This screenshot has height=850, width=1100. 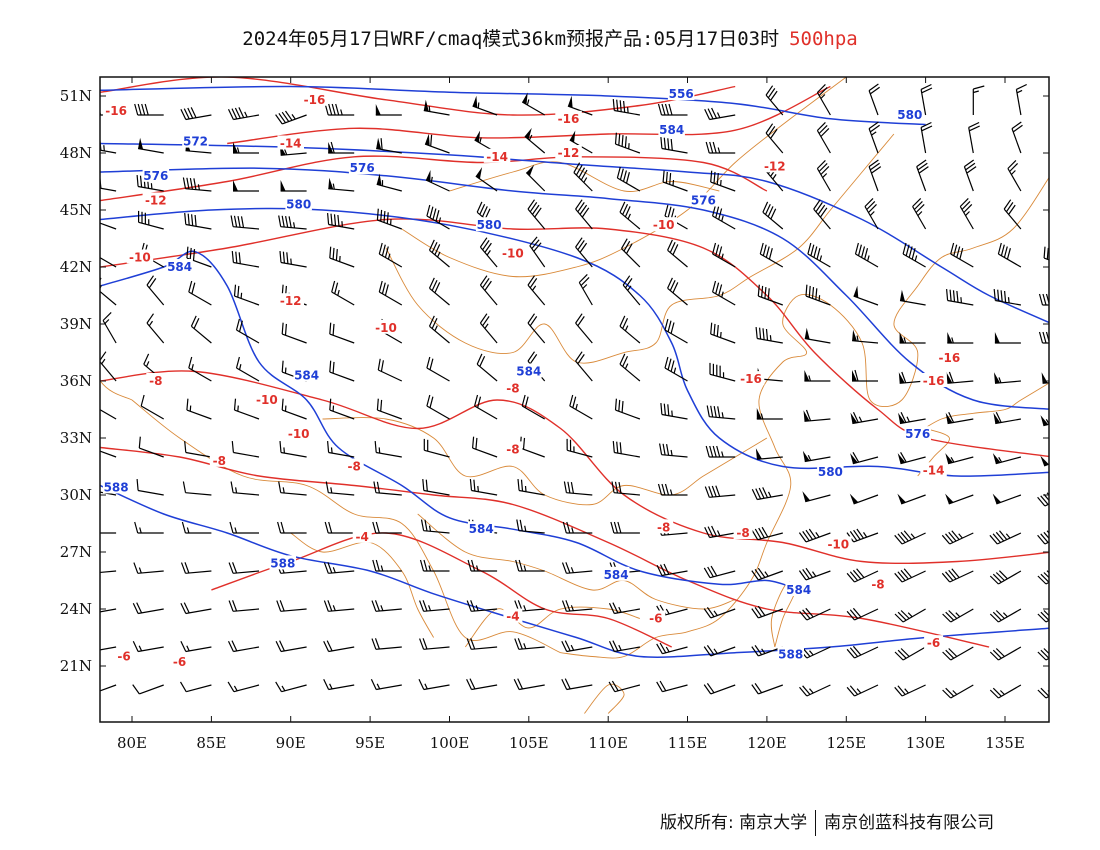 I want to click on contour-label: -4, so click(x=362, y=537).